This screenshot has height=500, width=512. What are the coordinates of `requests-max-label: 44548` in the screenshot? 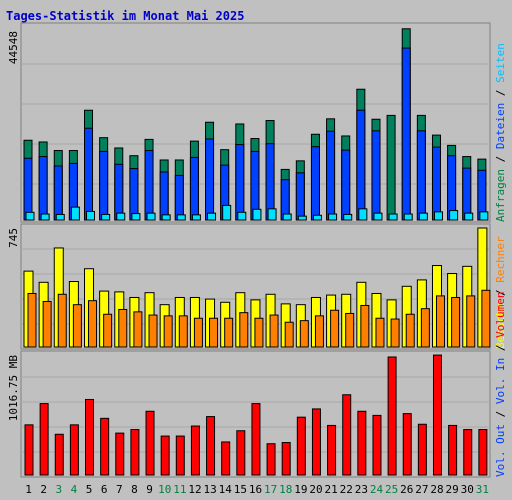 It's located at (13, 47).